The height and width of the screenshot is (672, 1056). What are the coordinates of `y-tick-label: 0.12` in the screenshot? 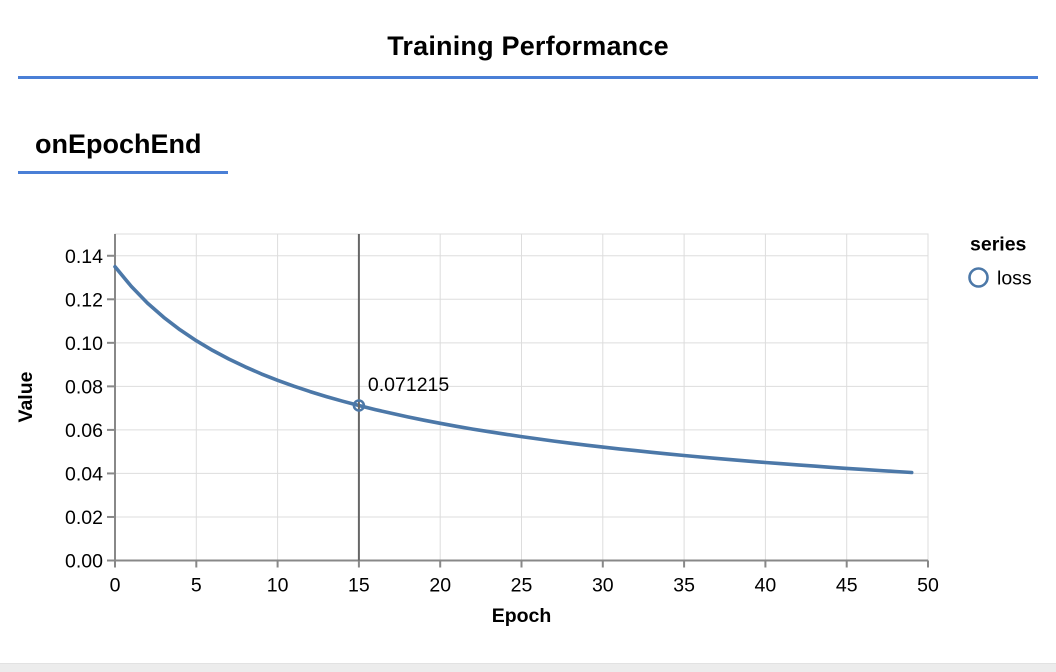 It's located at (84, 300).